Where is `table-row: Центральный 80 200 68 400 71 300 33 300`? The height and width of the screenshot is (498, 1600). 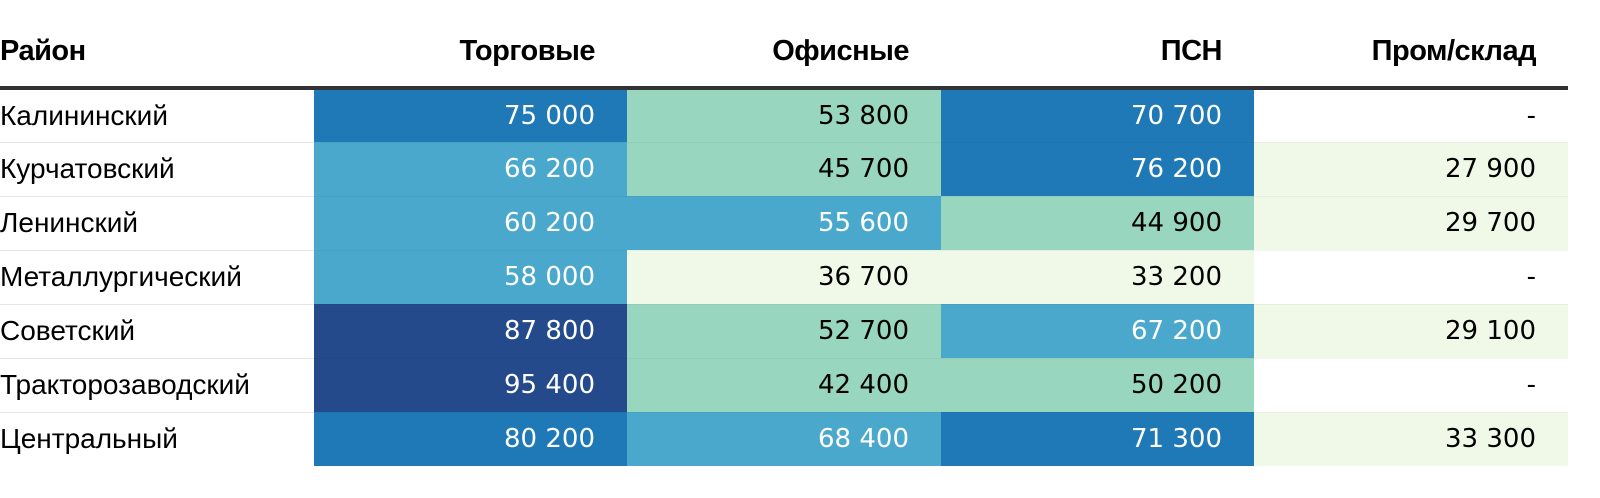 table-row: Центральный 80 200 68 400 71 300 33 300 is located at coordinates (784, 439).